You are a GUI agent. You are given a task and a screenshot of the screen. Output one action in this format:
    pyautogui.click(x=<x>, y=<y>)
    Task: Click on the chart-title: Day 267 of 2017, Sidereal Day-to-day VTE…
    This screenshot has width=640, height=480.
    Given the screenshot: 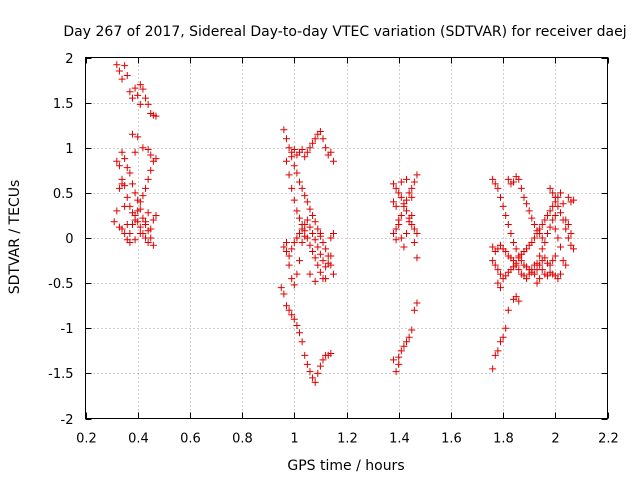 What is the action you would take?
    pyautogui.click(x=344, y=32)
    